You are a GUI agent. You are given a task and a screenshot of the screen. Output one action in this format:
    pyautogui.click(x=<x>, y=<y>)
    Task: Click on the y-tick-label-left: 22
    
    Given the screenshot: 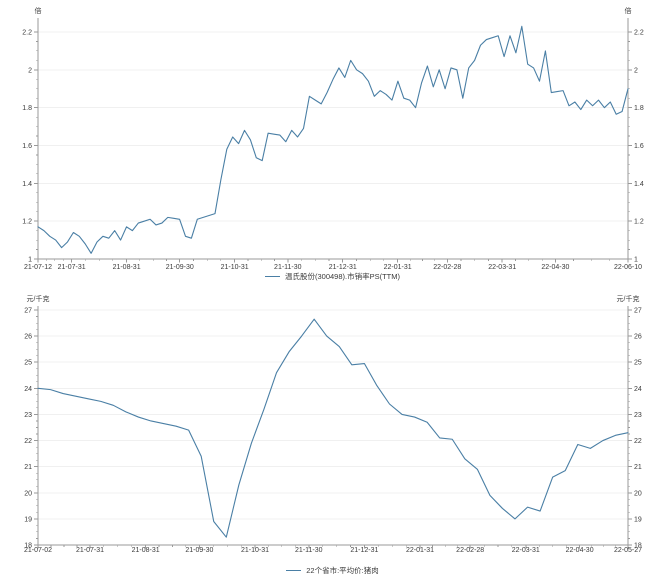 What is the action you would take?
    pyautogui.click(x=28, y=441)
    